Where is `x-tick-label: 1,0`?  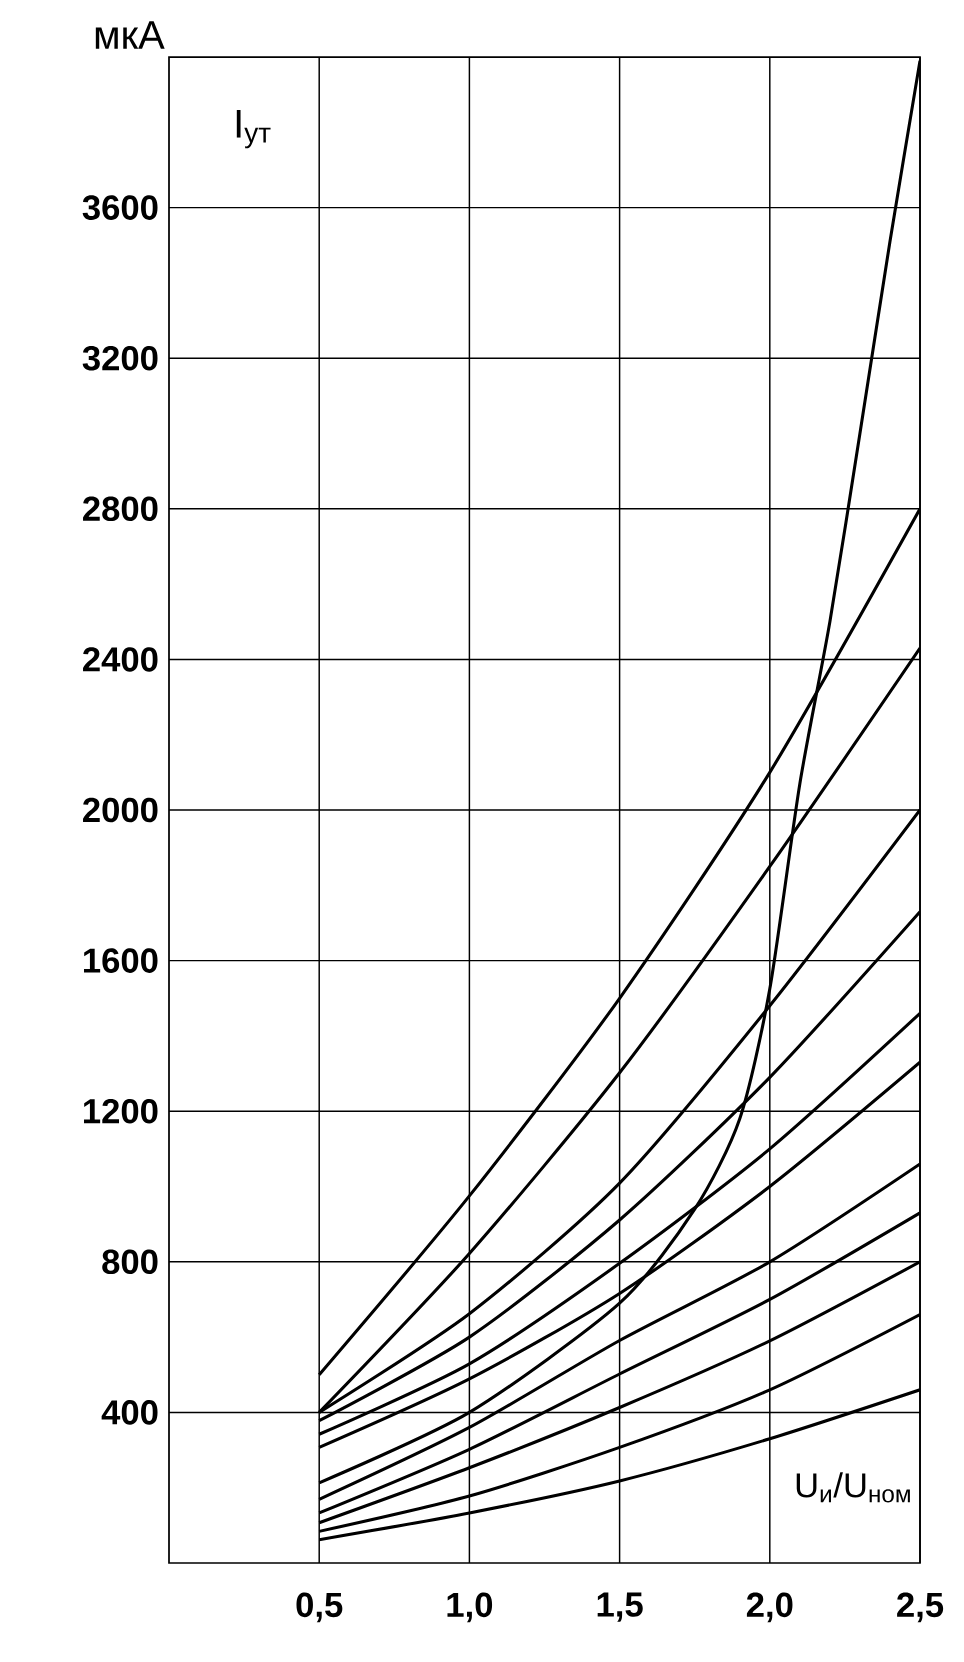
x-tick-label: 1,0 is located at coordinates (470, 1607).